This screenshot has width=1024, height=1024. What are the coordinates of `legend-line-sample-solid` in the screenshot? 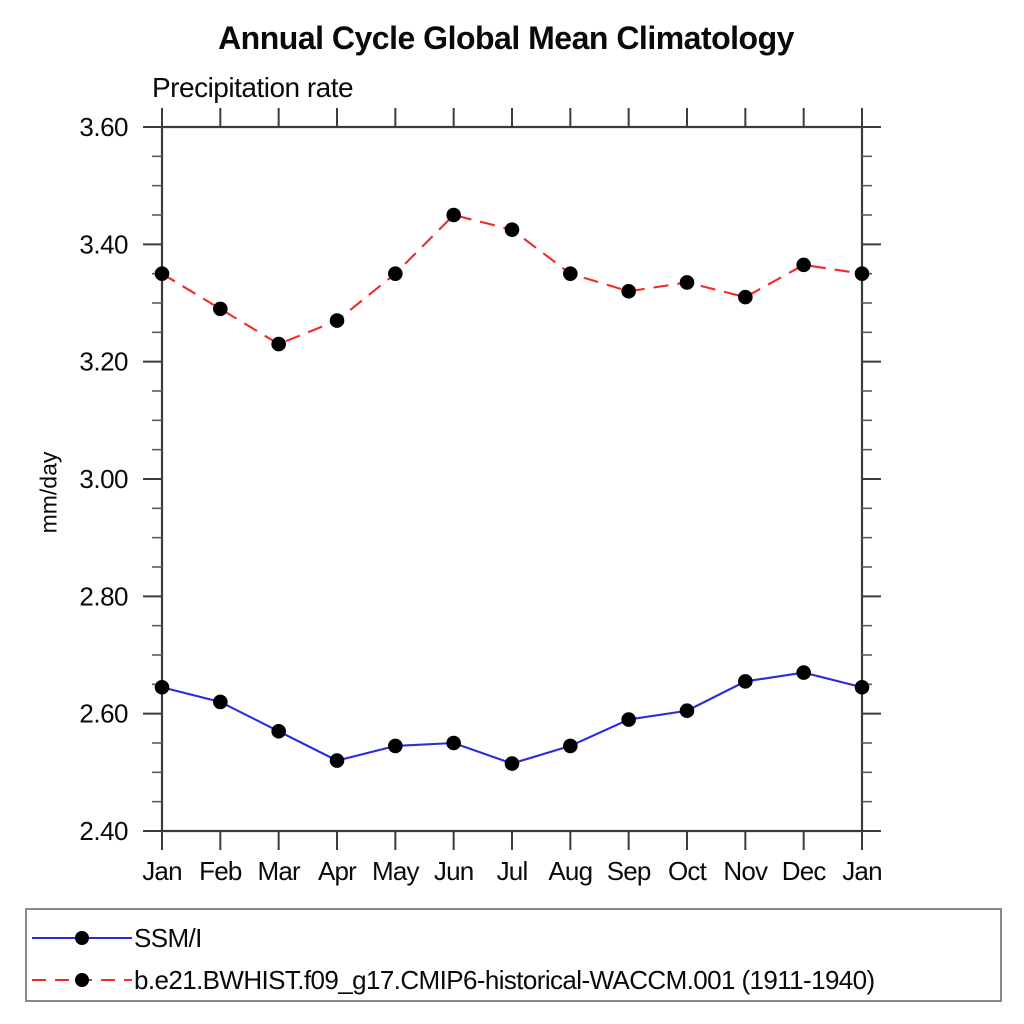 It's located at (82, 938).